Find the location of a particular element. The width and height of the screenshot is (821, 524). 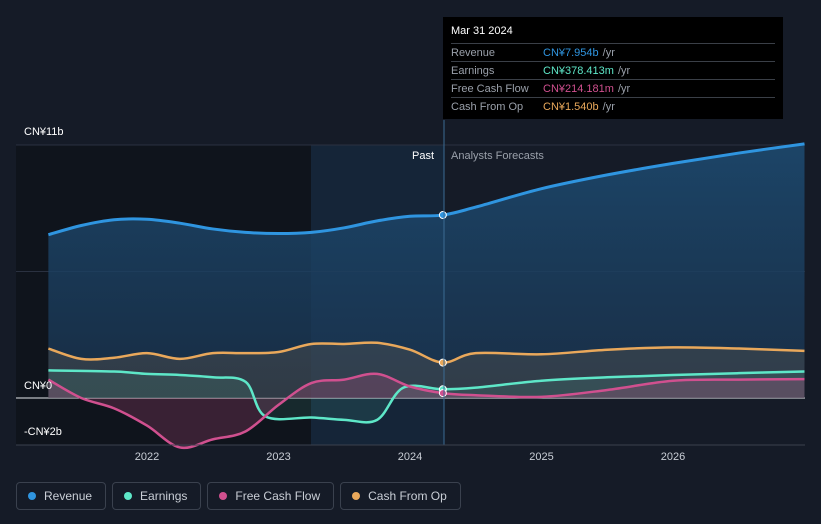

tooltip-date: Mar 31 2024 is located at coordinates (482, 31).